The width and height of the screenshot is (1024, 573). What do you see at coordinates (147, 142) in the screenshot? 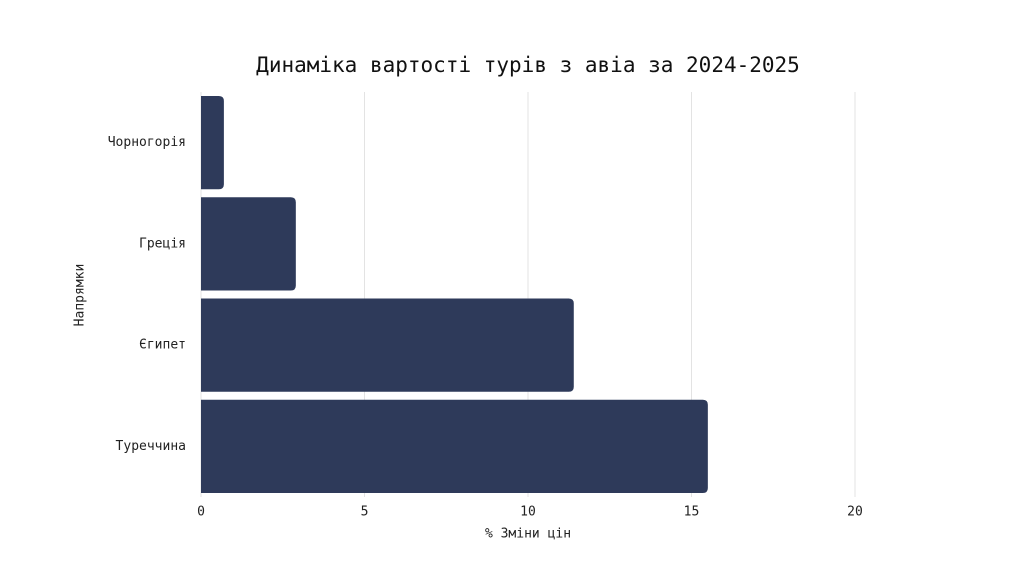
I see `y-tick-label: Чорногорія` at bounding box center [147, 142].